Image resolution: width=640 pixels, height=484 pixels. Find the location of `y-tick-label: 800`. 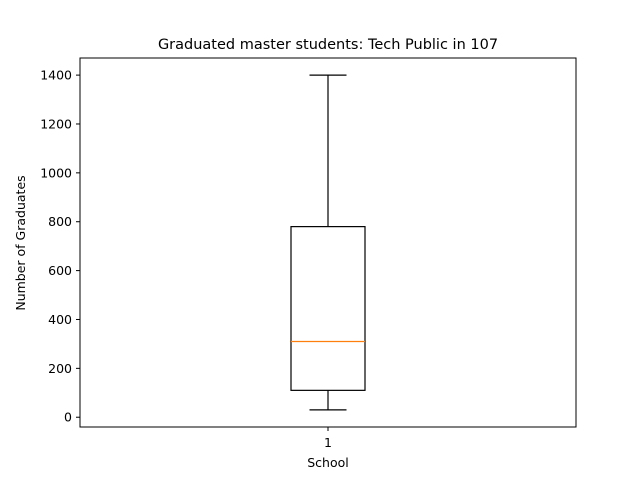

y-tick-label: 800 is located at coordinates (60, 221).